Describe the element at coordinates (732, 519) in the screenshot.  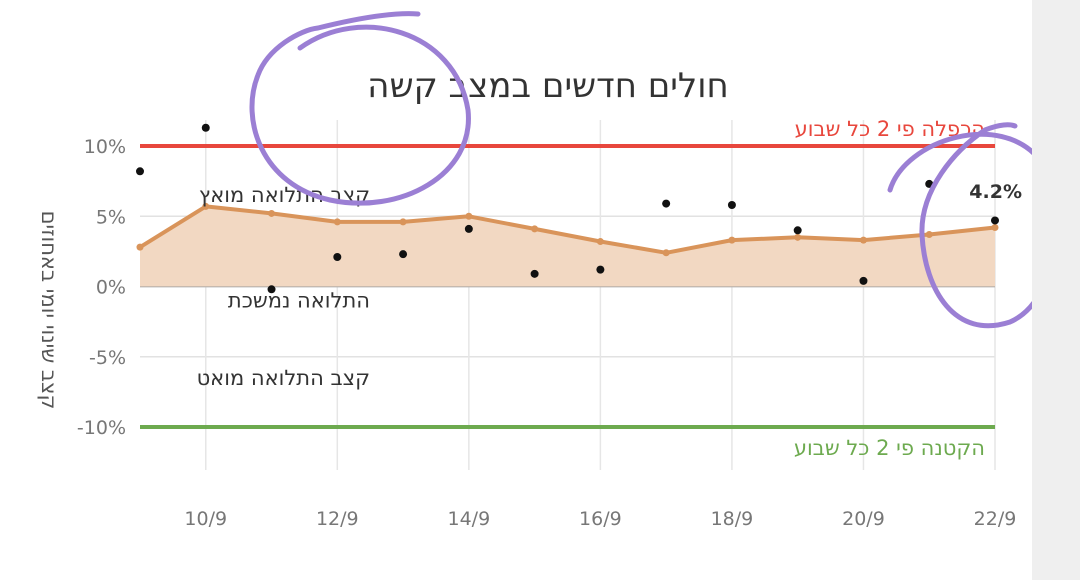
I see `x-tick-label: 18/9` at that location.